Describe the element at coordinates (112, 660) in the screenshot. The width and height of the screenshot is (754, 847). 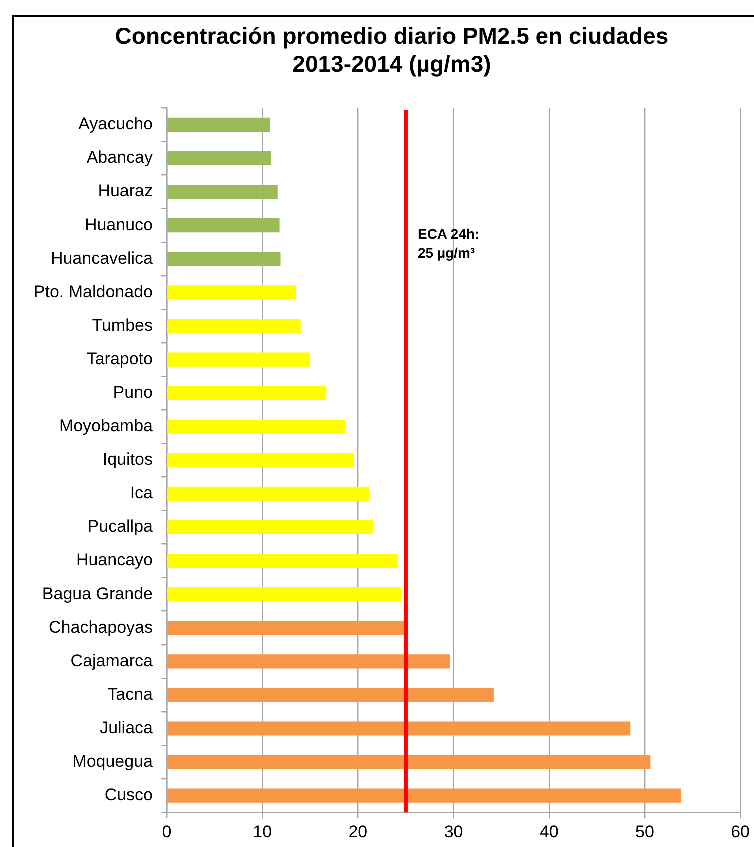
I see `y-tick-label: Cajamarca` at that location.